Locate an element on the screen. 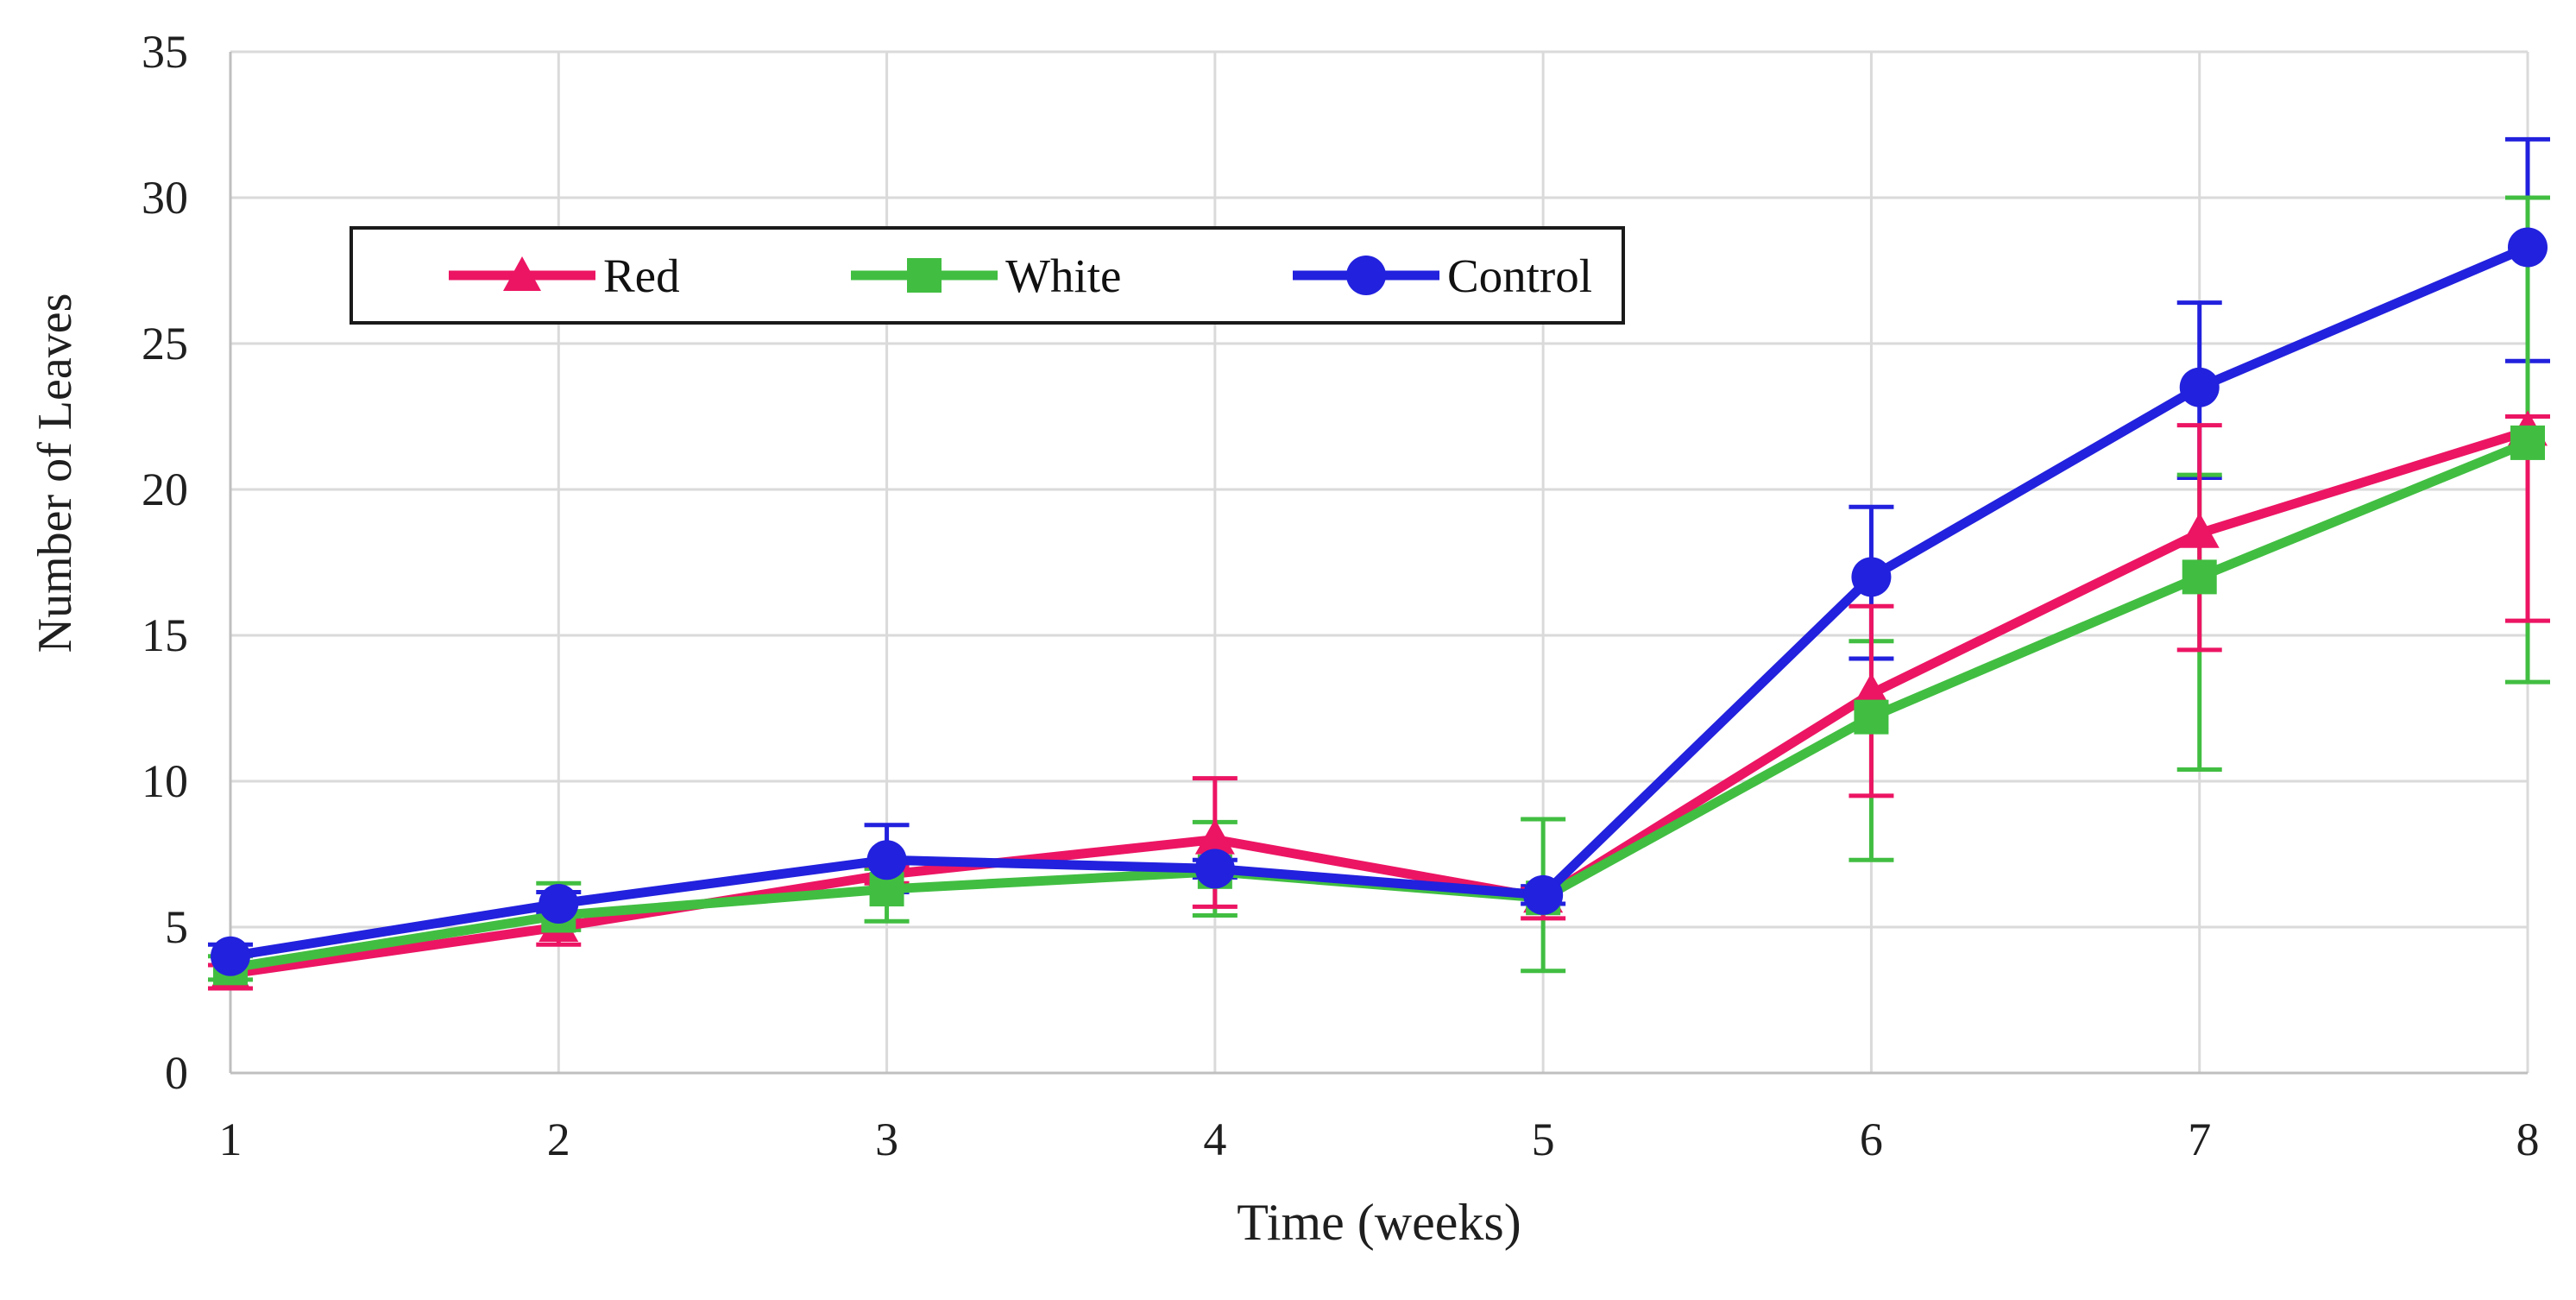  x-tick-label: 1 is located at coordinates (230, 1139).